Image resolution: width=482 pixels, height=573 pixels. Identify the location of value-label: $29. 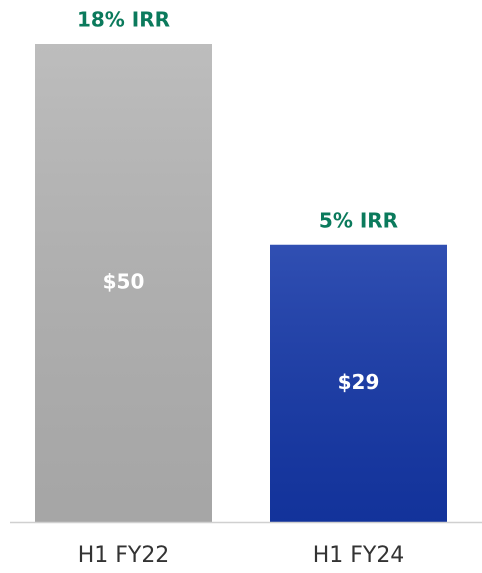
(359, 382).